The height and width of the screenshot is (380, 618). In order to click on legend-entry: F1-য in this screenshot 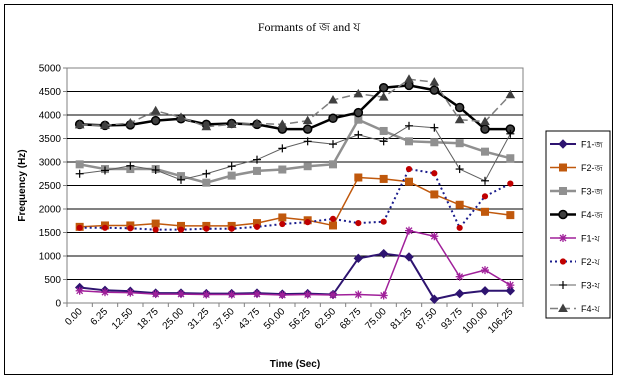, I will do `click(575, 239)`.